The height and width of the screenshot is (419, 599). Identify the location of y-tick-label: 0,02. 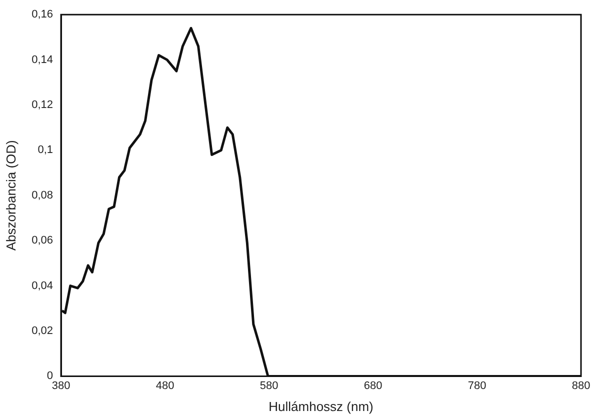
(43, 331).